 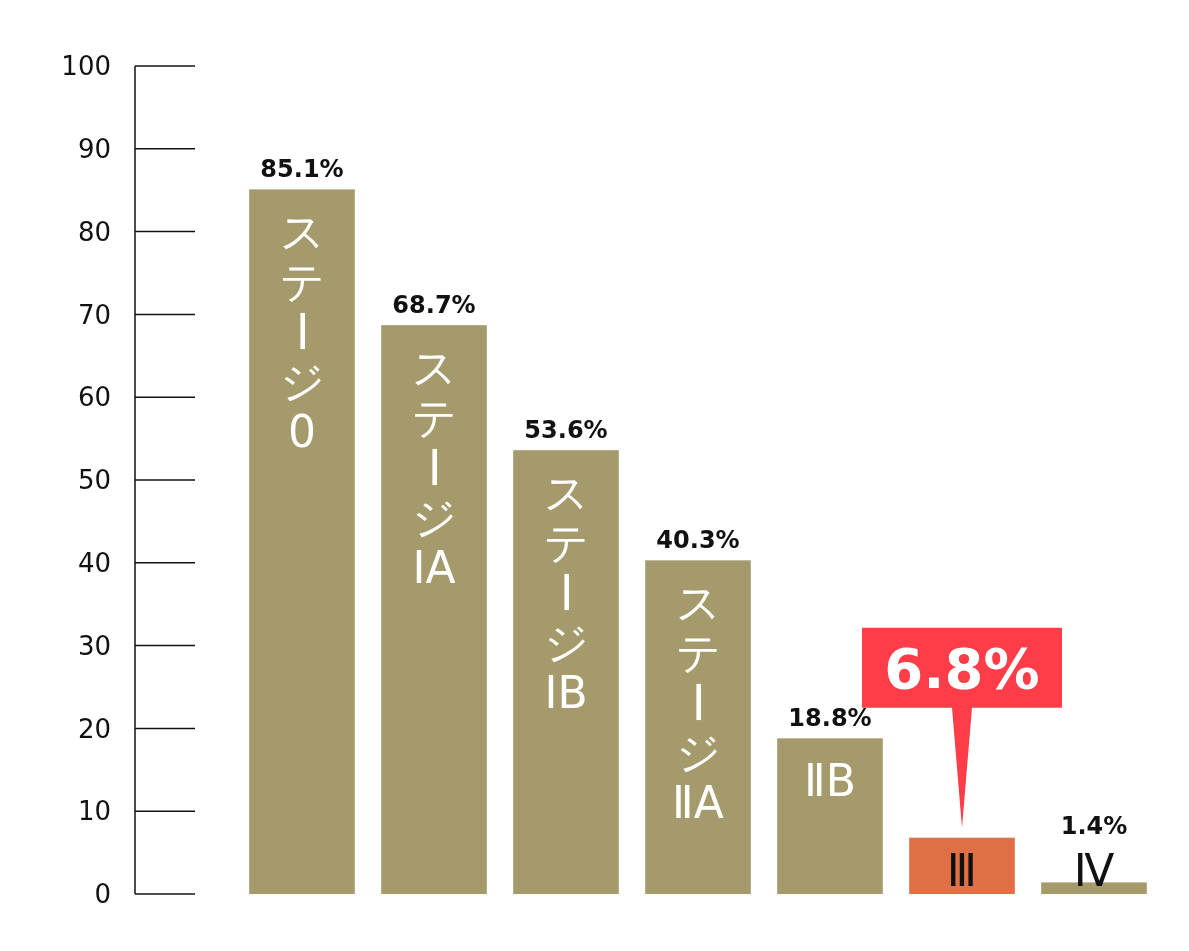 What do you see at coordinates (94, 148) in the screenshot?
I see `y-tick-label: 90` at bounding box center [94, 148].